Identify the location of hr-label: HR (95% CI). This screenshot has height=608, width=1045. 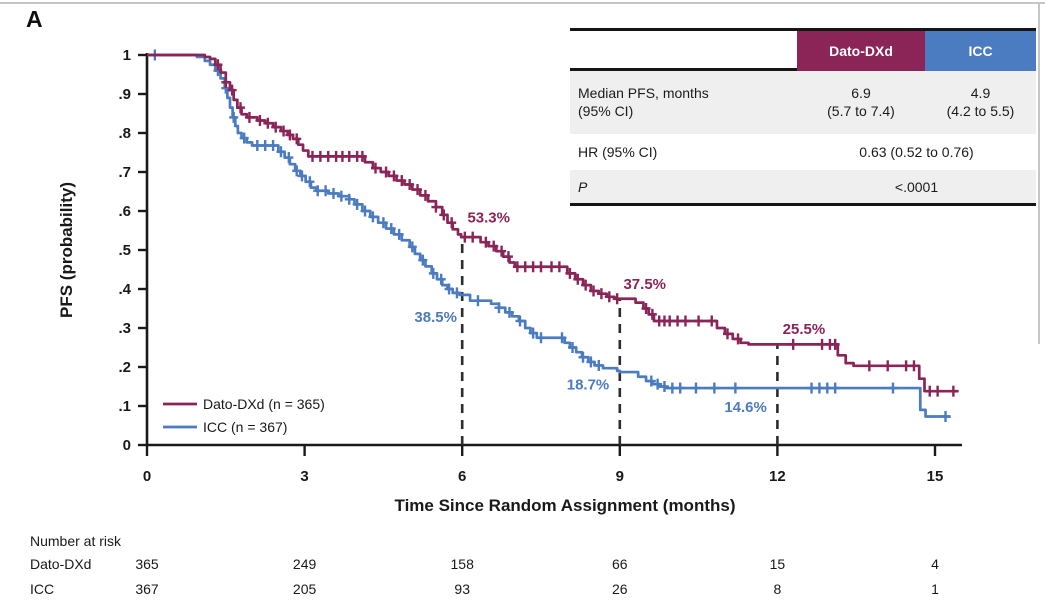
(618, 152).